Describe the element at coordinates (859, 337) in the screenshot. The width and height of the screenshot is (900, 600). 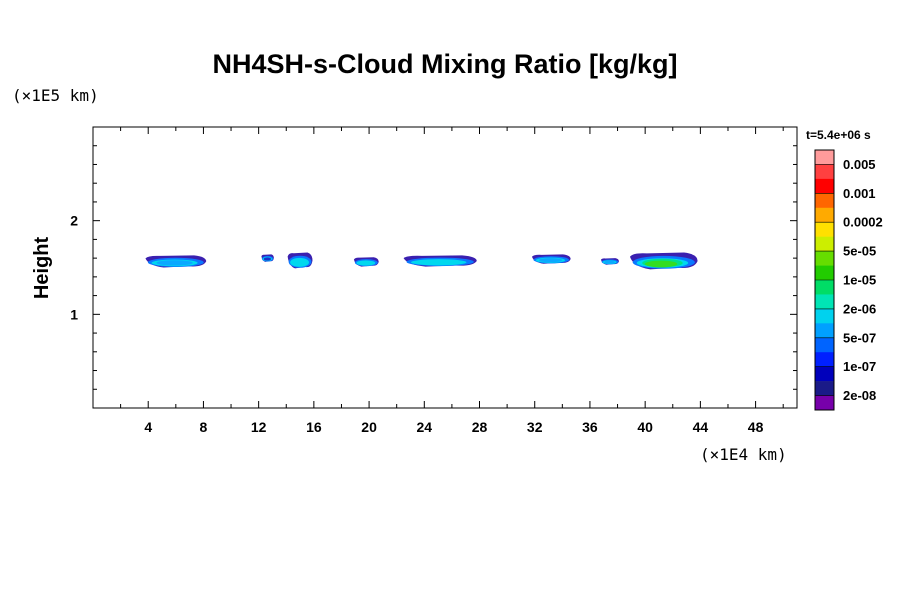
I see `colorbar-label: 5e-07` at that location.